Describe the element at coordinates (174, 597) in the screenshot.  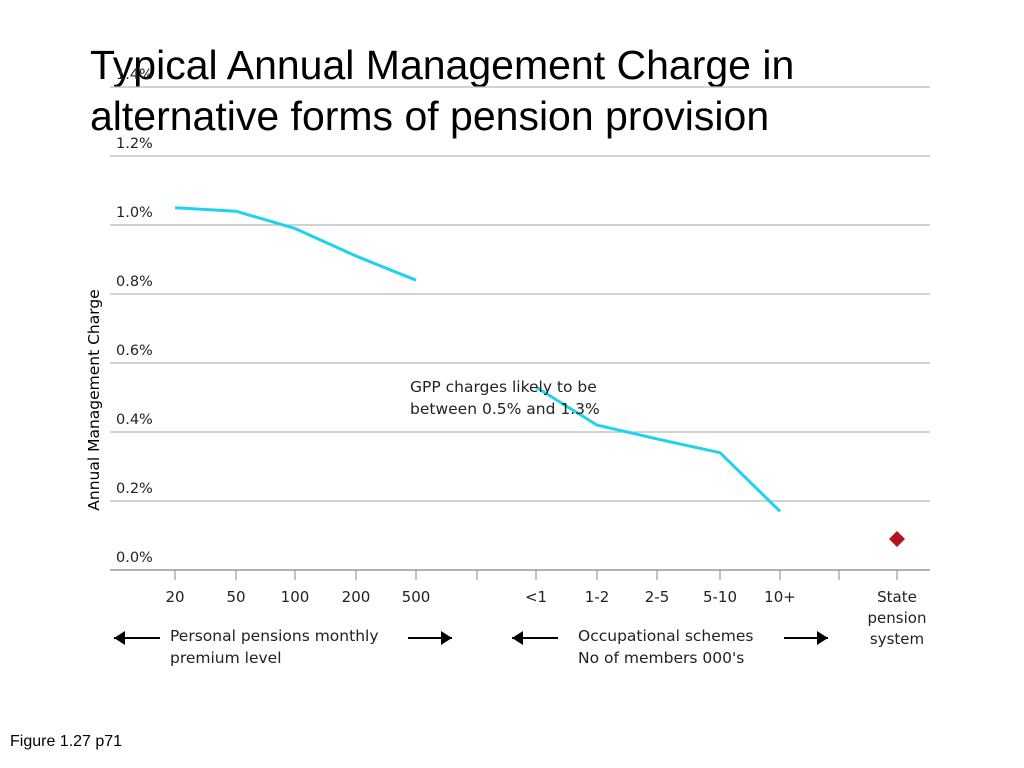
I see `x-tick-label: 20` at that location.